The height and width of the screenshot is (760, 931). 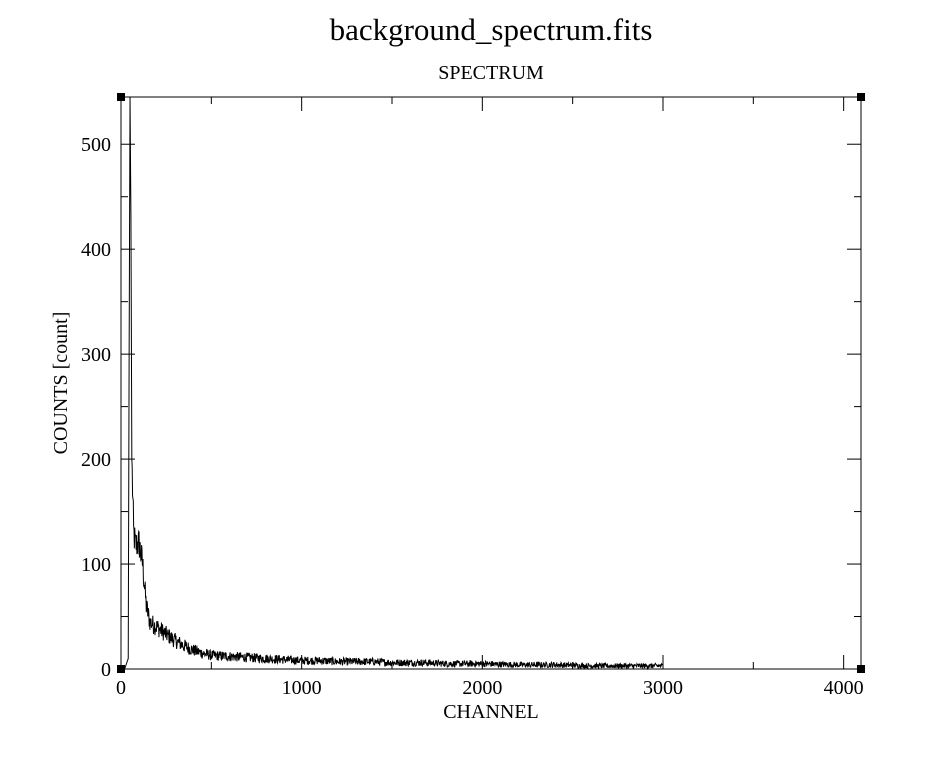 What do you see at coordinates (663, 688) in the screenshot?
I see `x-tick-label: 3000` at bounding box center [663, 688].